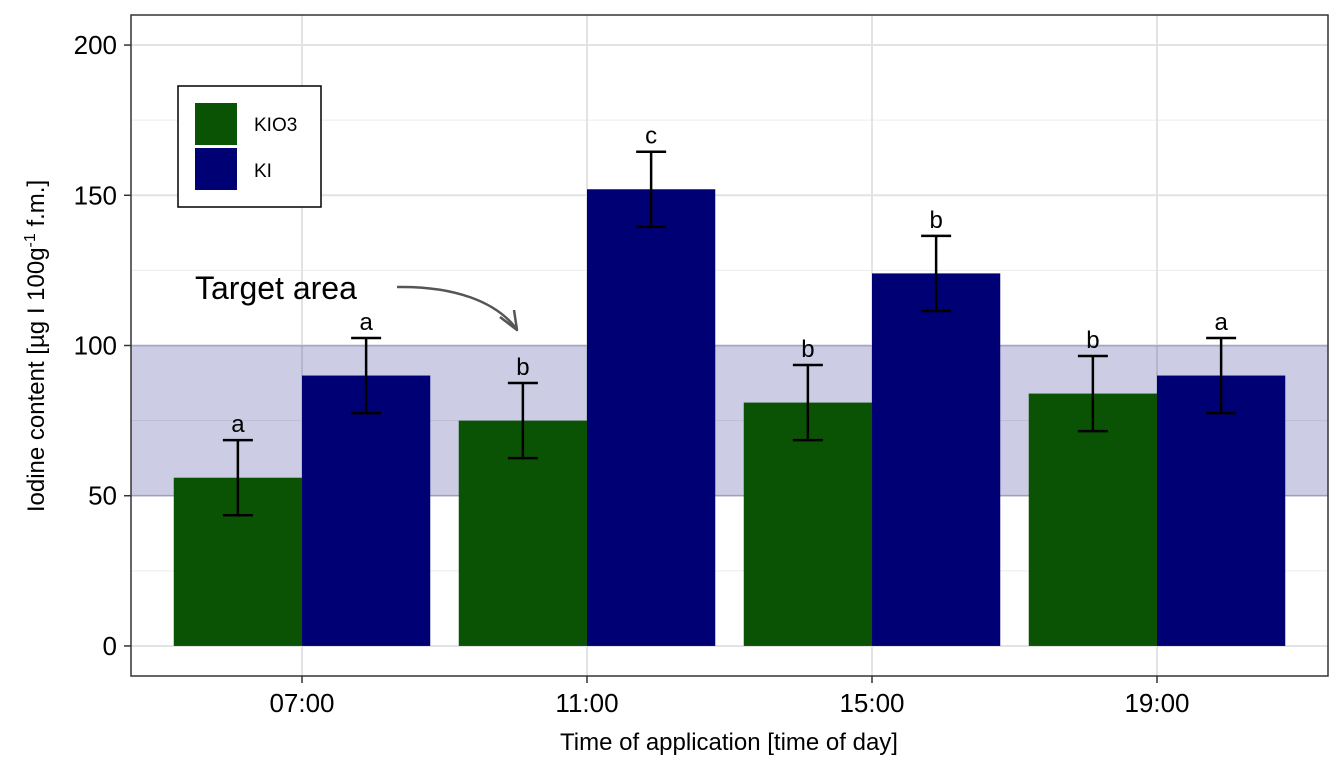 This screenshot has height=768, width=1344. Describe the element at coordinates (586, 703) in the screenshot. I see `x-tick-label: 11:00` at that location.